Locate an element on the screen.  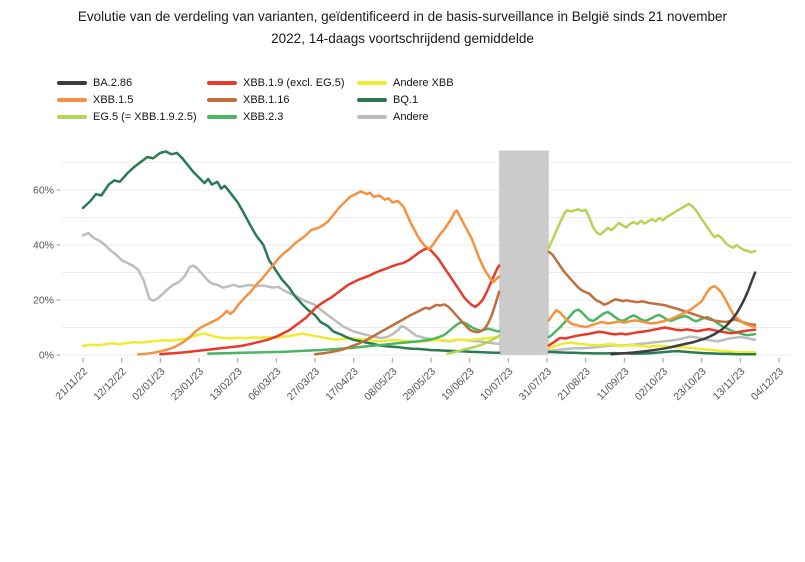
legend-item: XBB.1.16 is located at coordinates (275, 99).